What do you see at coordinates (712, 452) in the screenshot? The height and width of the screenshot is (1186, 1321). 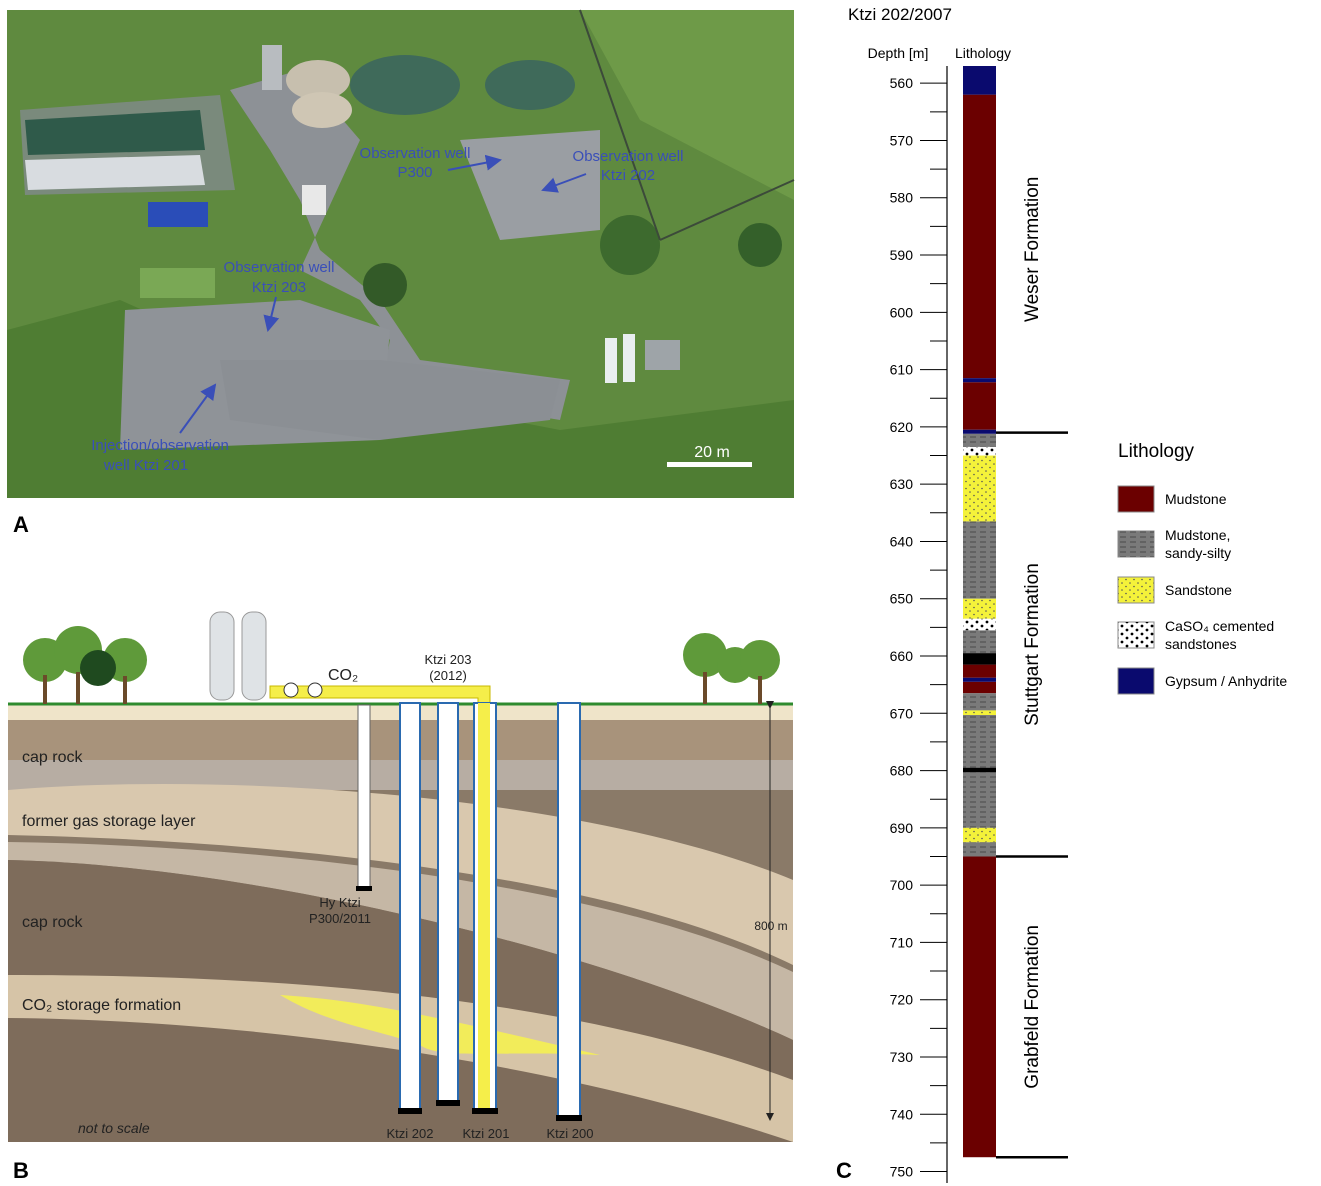 I see `scale-bar-label: 20 m` at bounding box center [712, 452].